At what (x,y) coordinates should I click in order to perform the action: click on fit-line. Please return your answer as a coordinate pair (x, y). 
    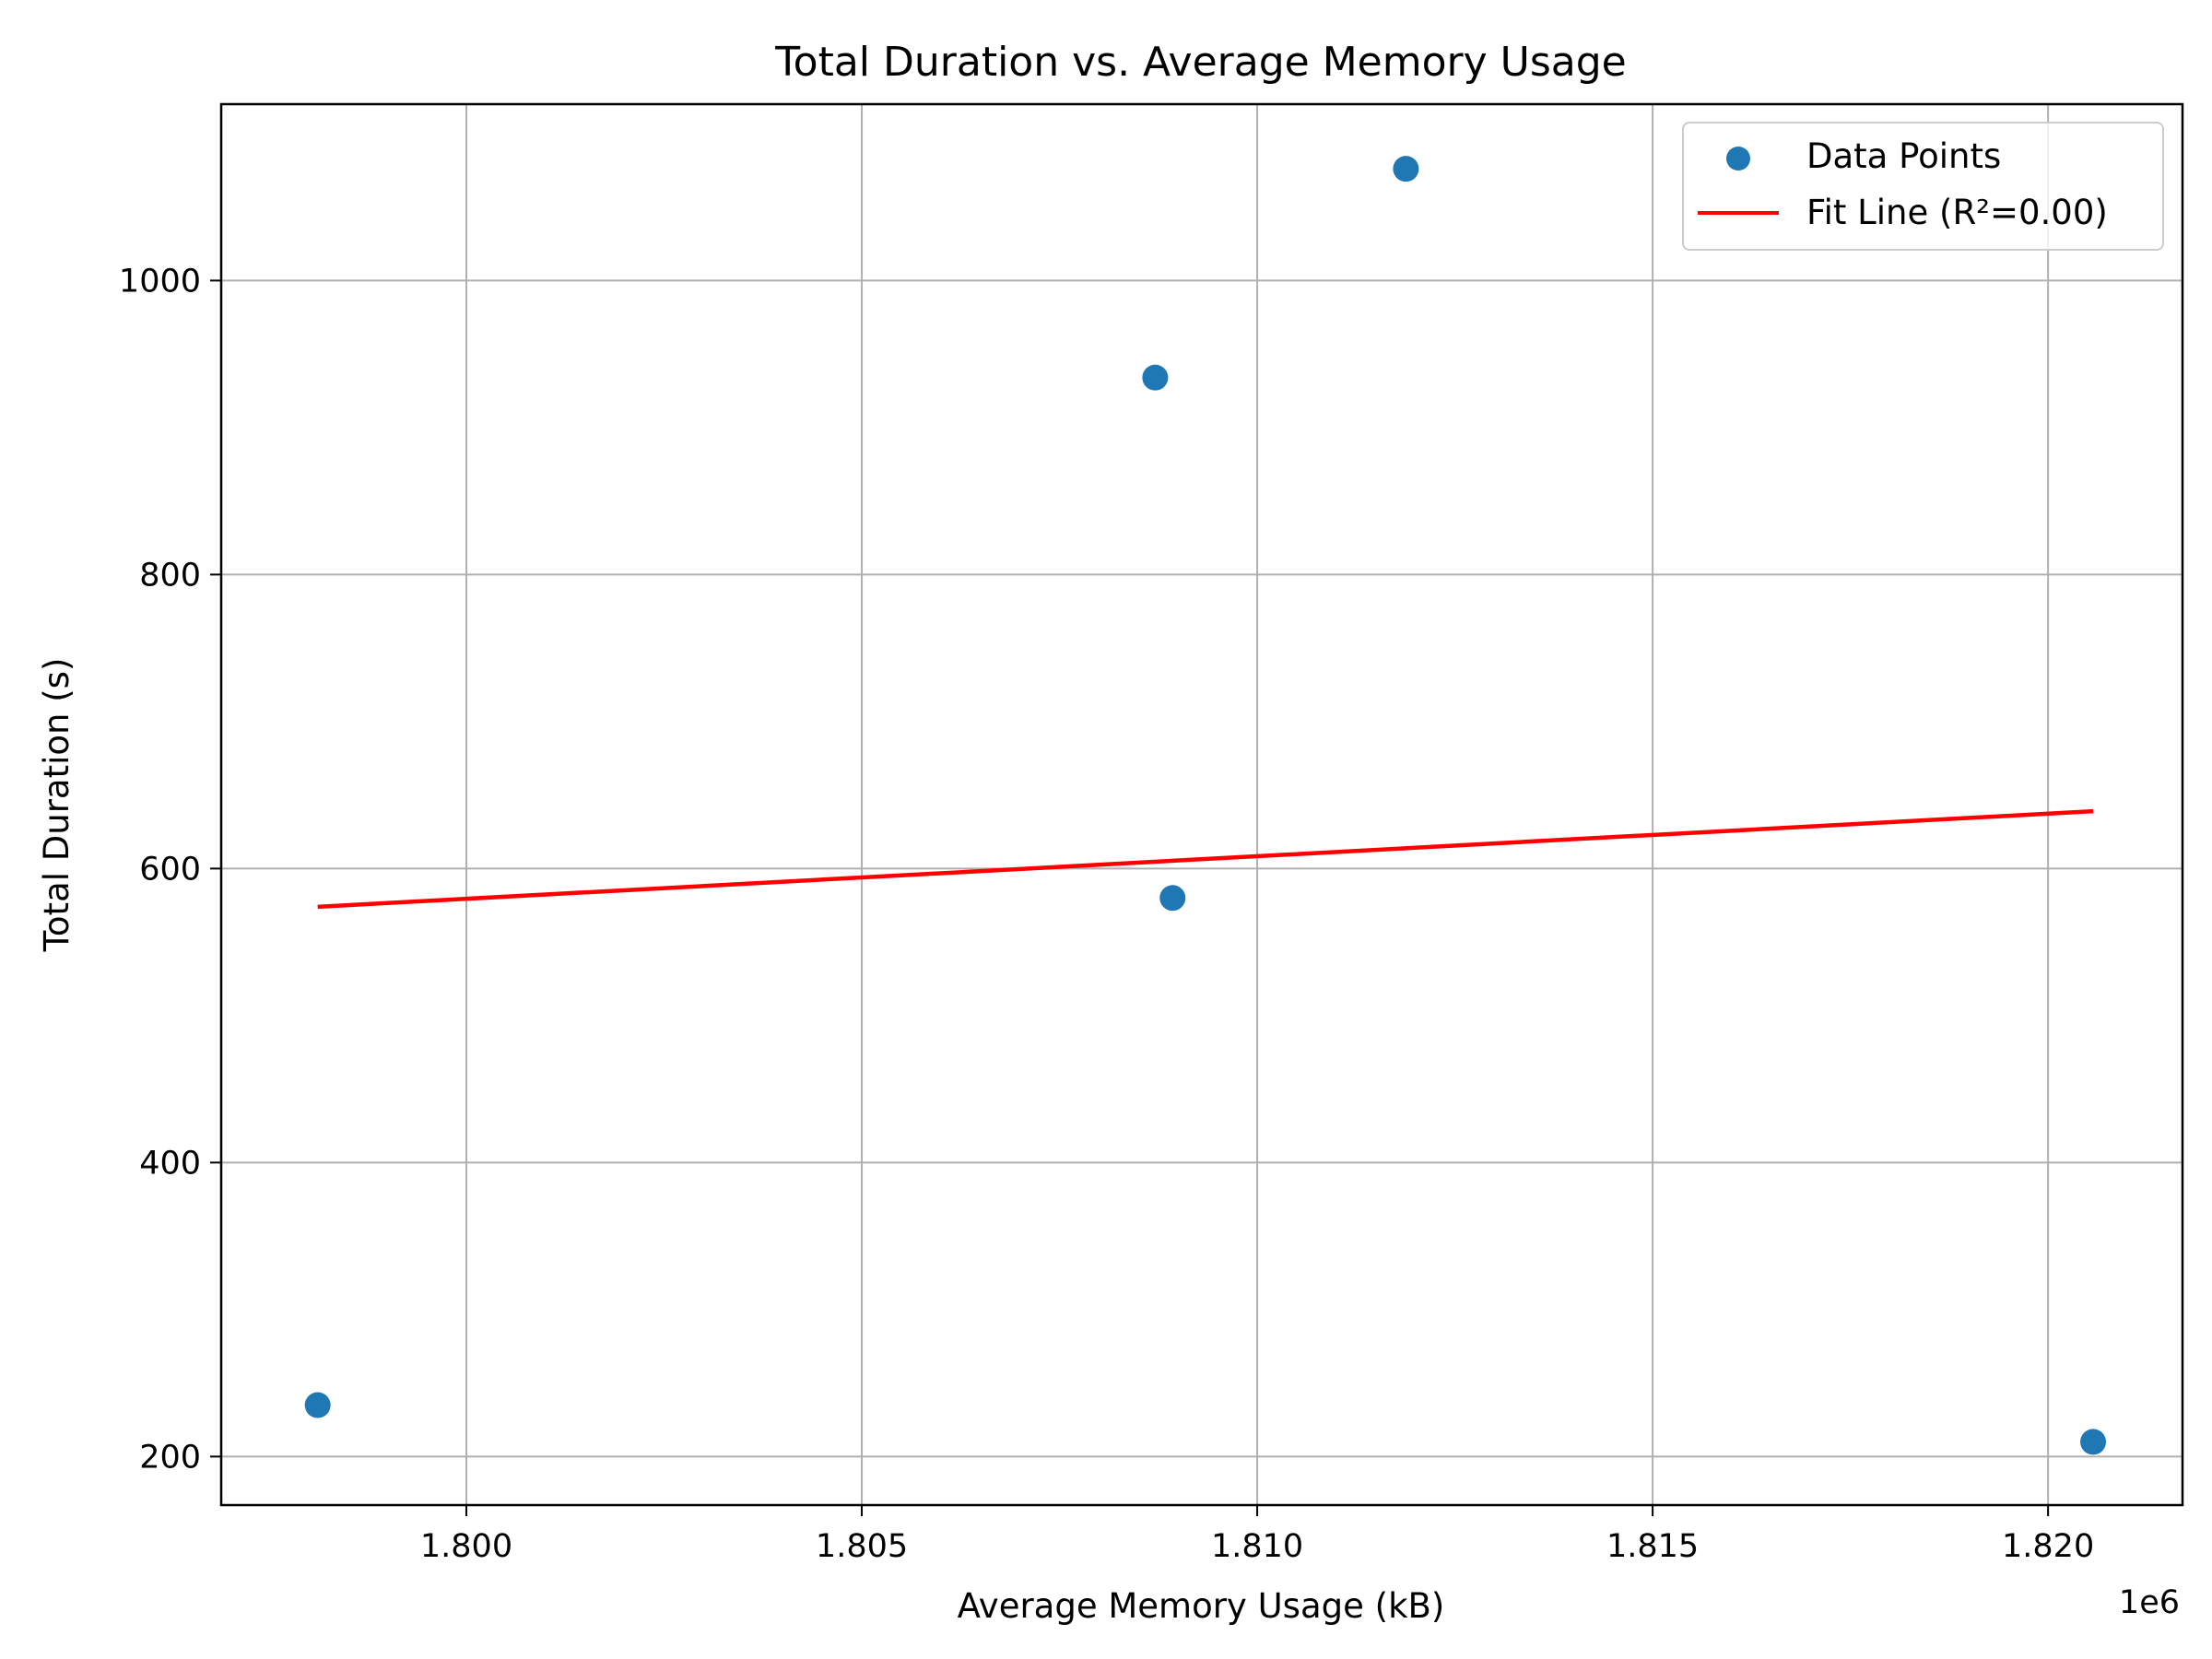
    Looking at the image, I should click on (1205, 859).